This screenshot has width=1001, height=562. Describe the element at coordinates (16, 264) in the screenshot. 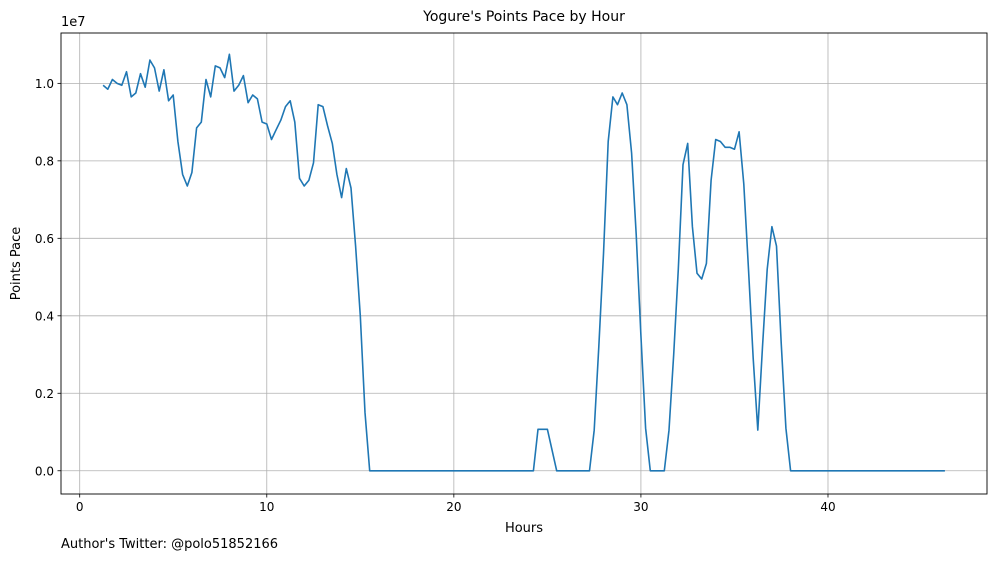

I see `y-axis-label: Points Pace` at that location.